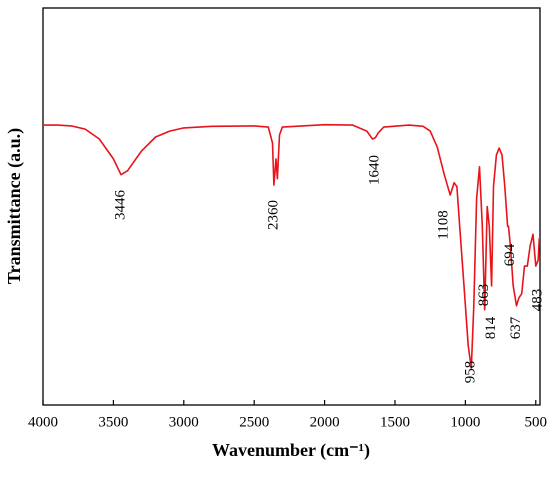 Image resolution: width=550 pixels, height=483 pixels. Describe the element at coordinates (516, 327) in the screenshot. I see `peak-label: 637` at that location.